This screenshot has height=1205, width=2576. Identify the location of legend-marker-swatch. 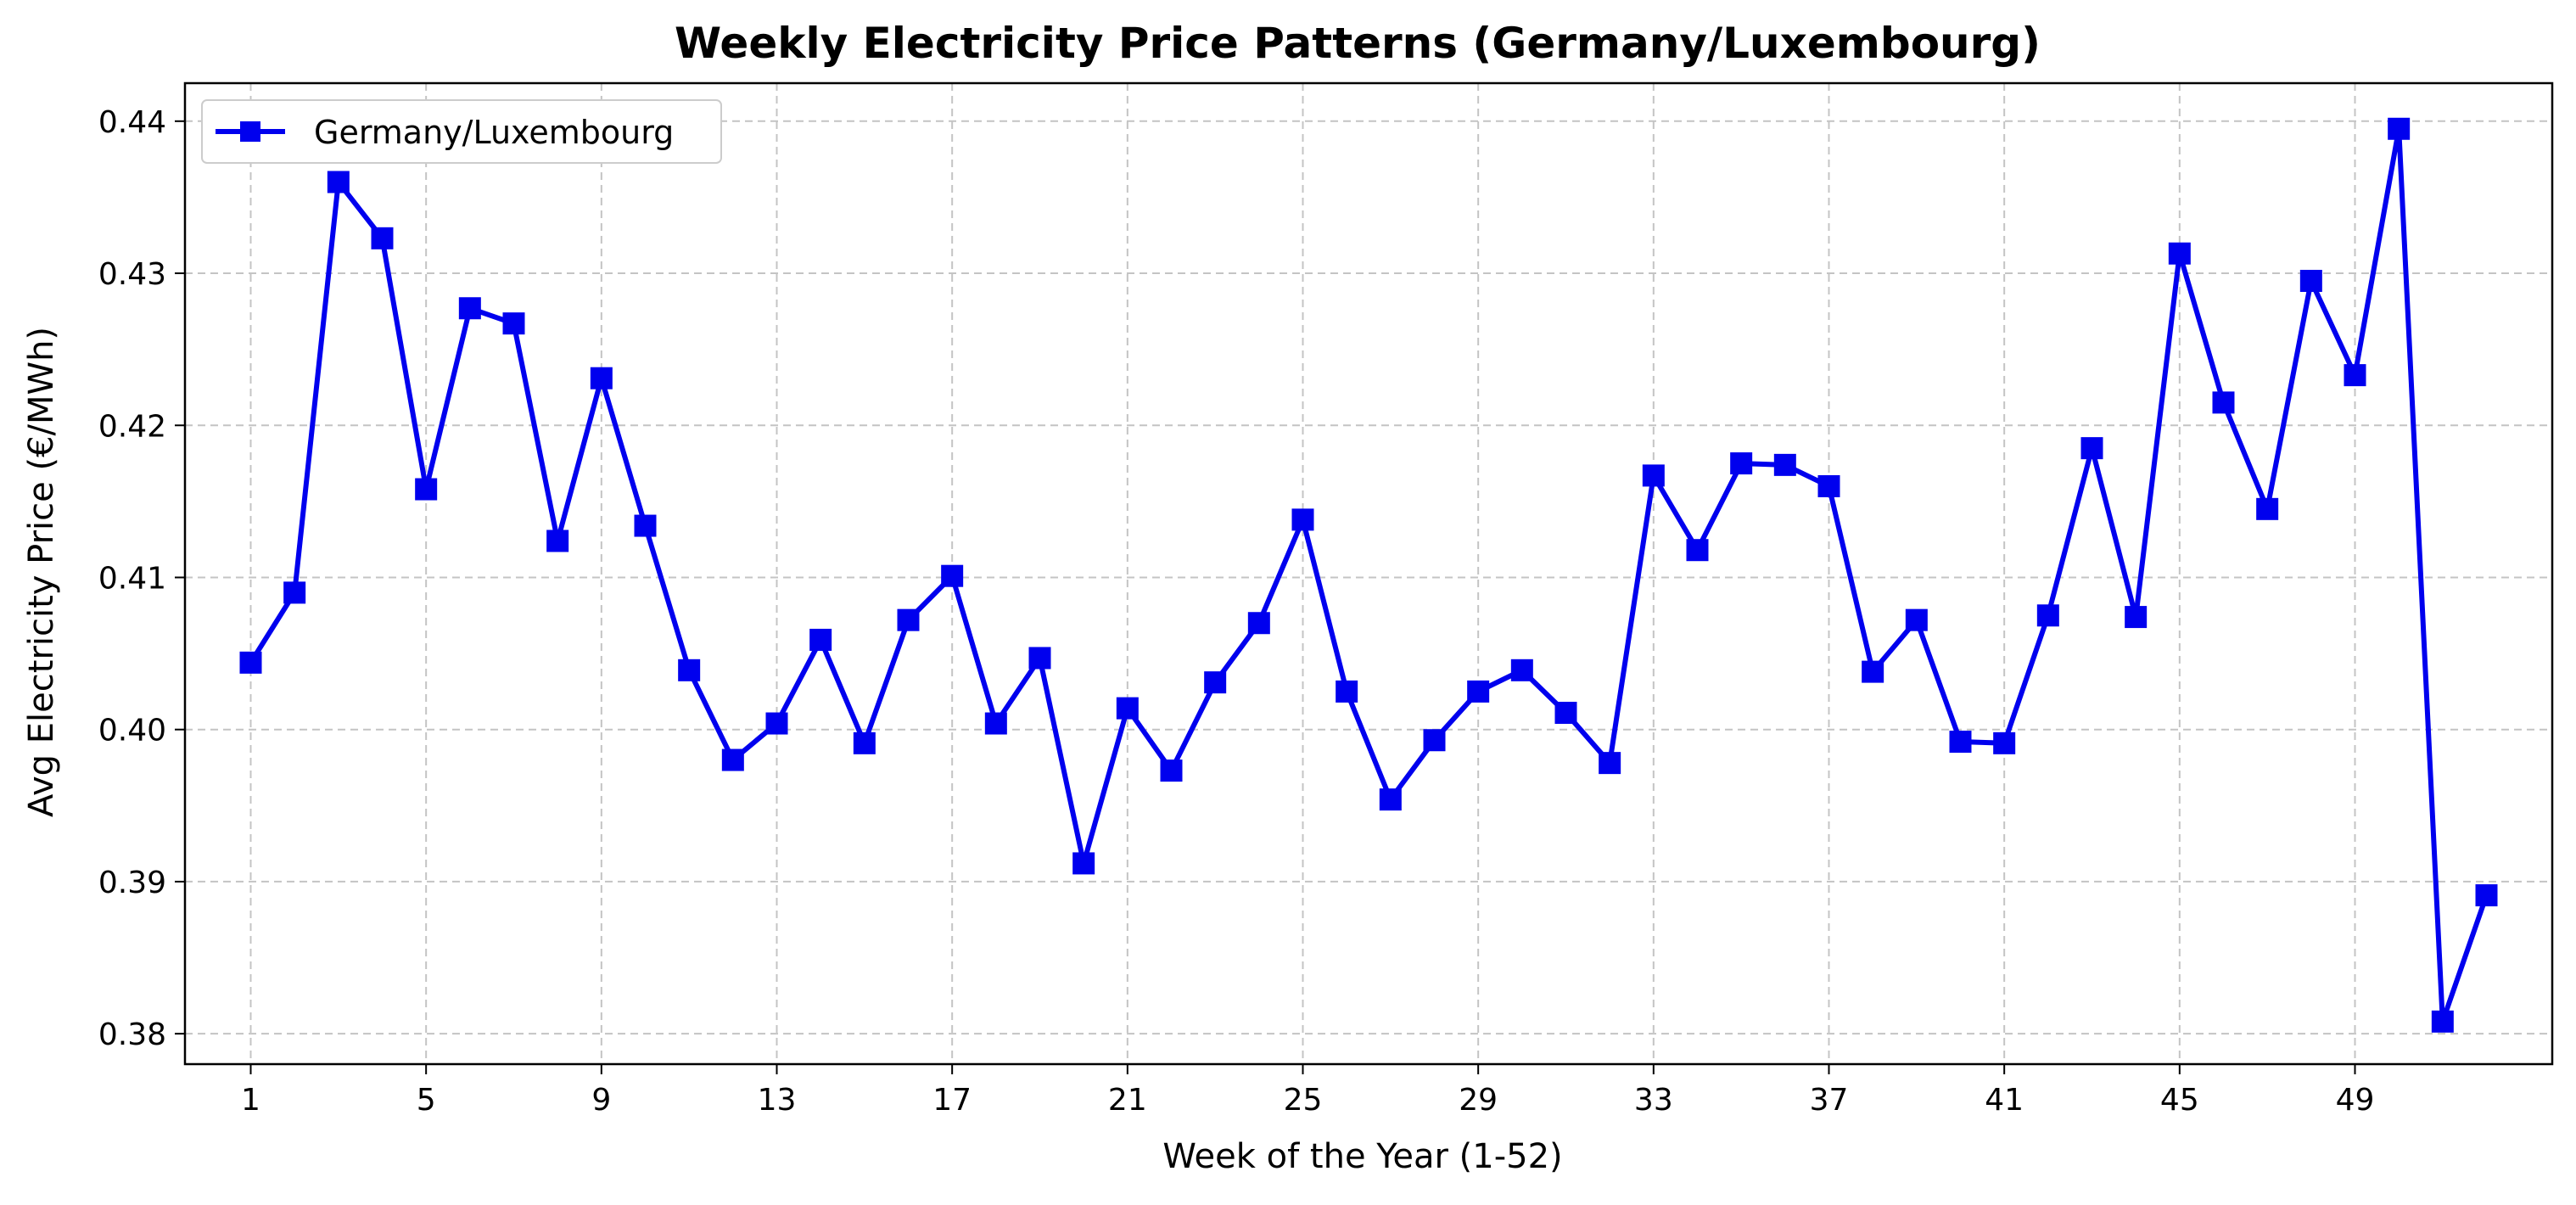
(250, 131).